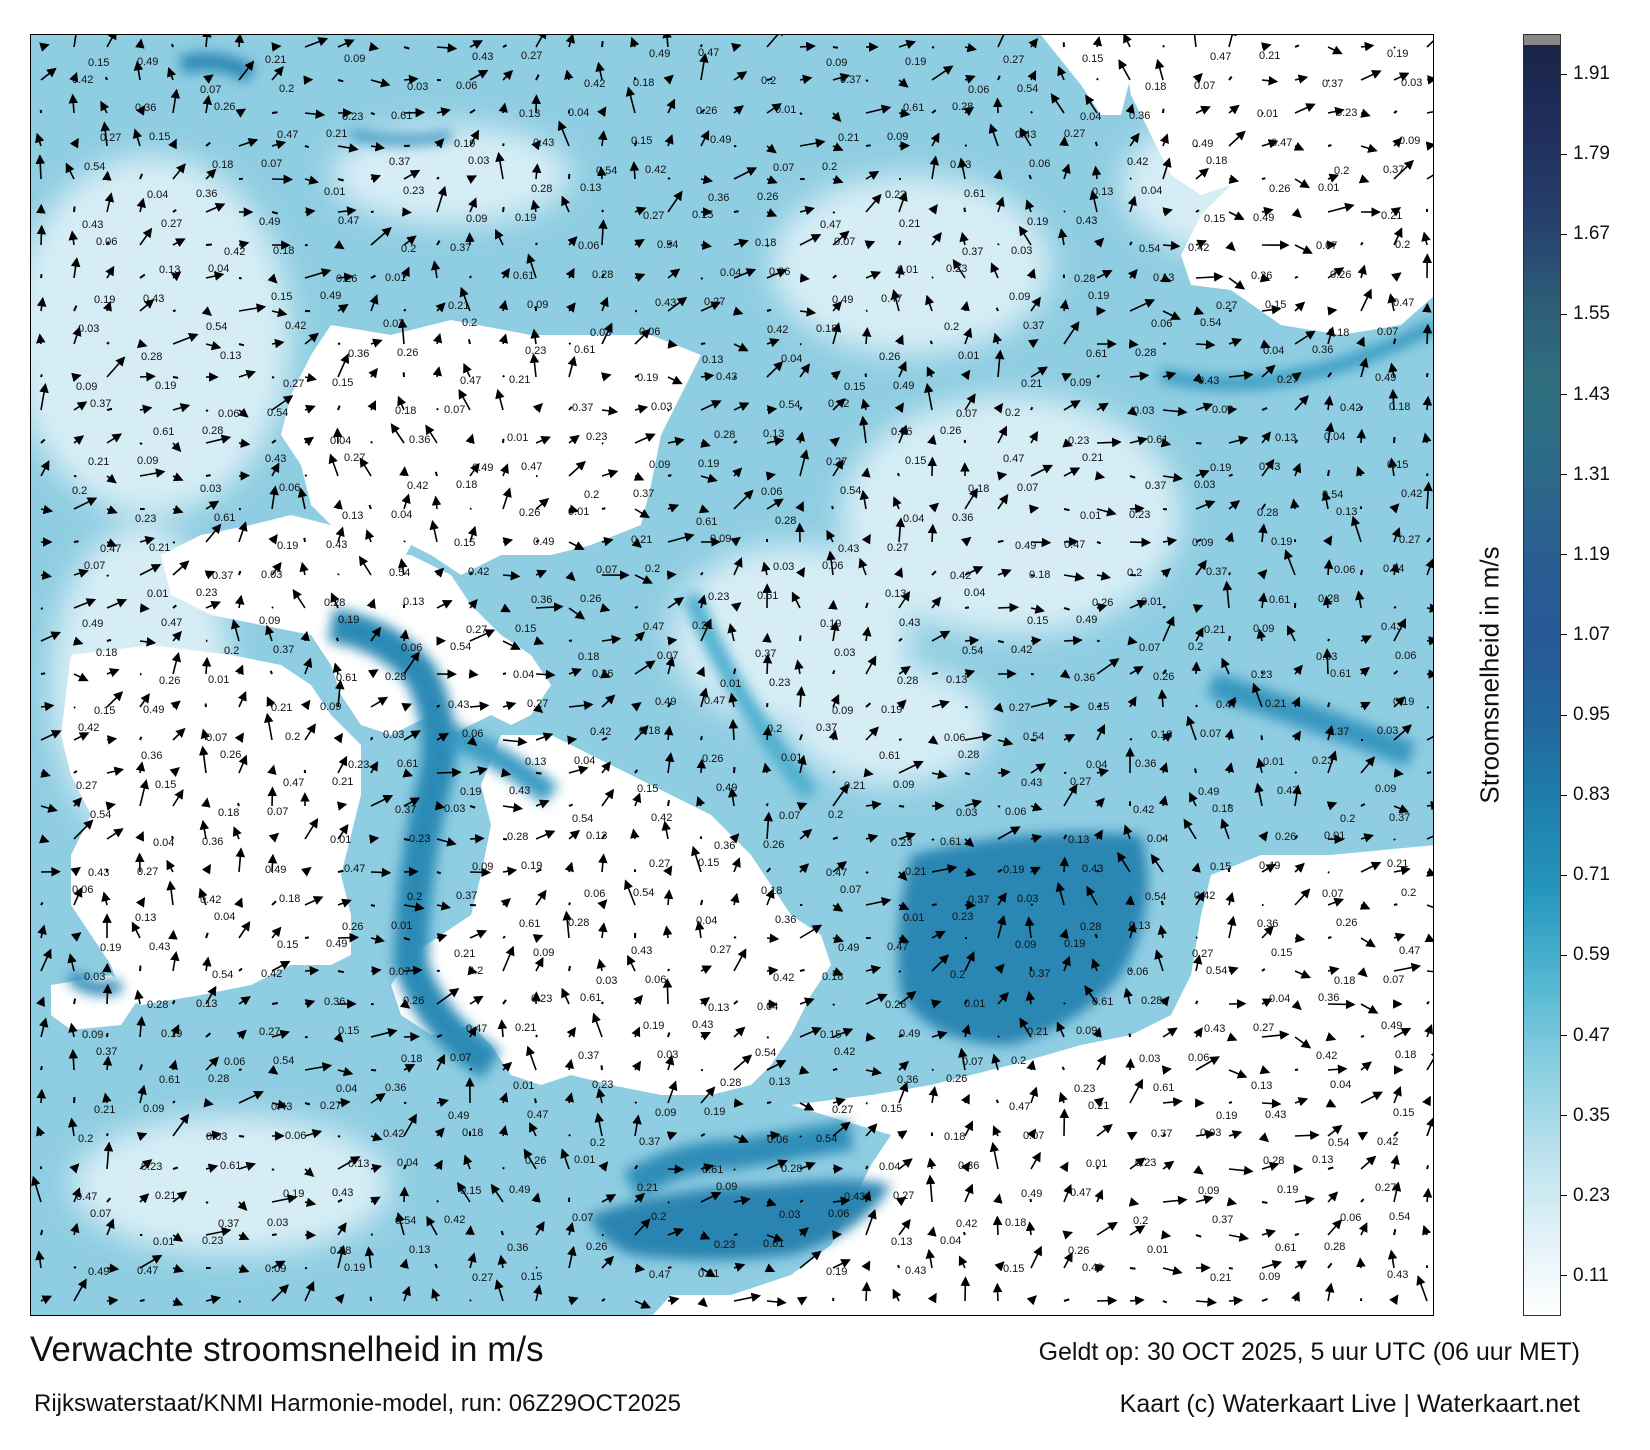 This screenshot has width=1650, height=1450. Describe the element at coordinates (891, 710) in the screenshot. I see `speed-value-label: 0.19` at that location.